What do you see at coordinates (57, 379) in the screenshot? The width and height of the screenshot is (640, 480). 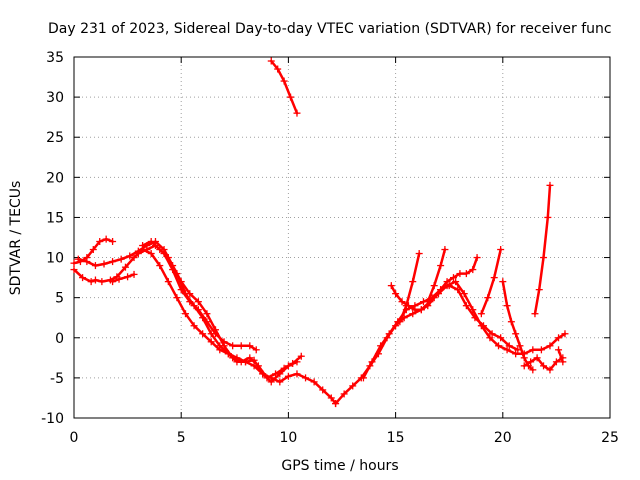 I see `y-tick-label: -5` at bounding box center [57, 379].